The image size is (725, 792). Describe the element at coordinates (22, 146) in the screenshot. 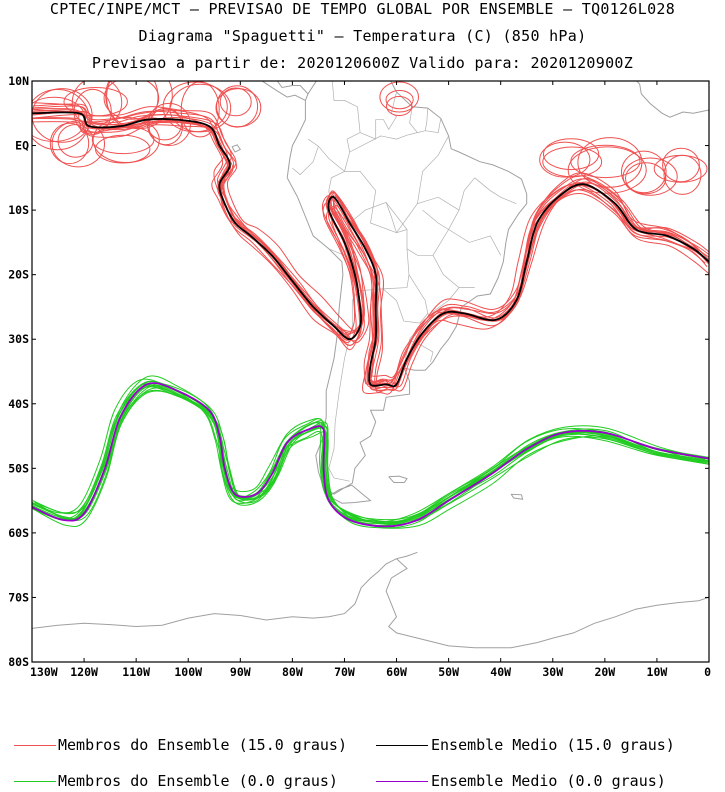

I see `lat-label: EQ` at that location.